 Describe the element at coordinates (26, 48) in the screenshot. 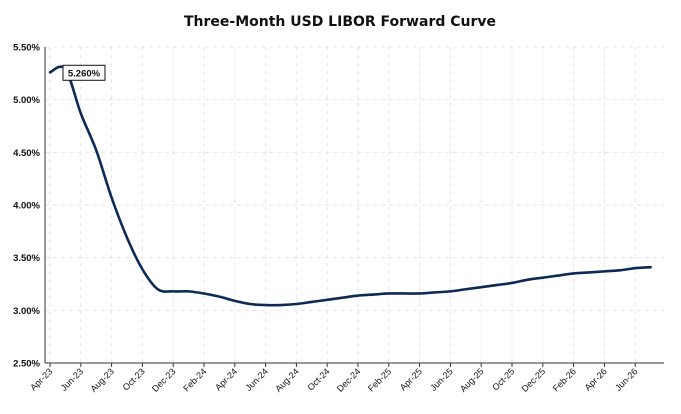

I see `y-tick-label: 5.50%` at that location.